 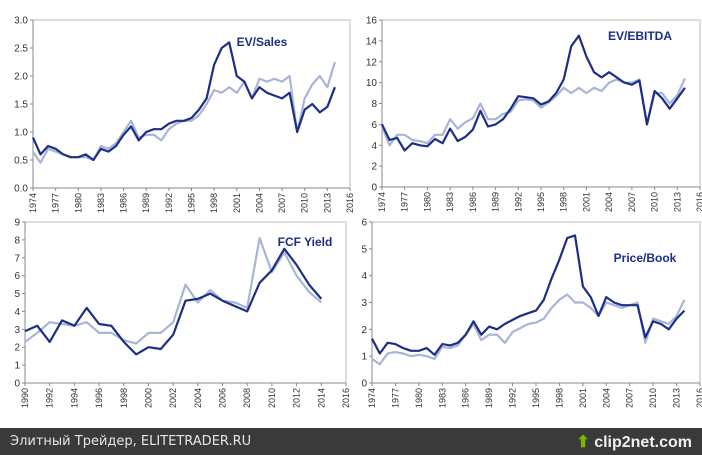 What do you see at coordinates (25, 398) in the screenshot?
I see `x-tick-label: 1990` at bounding box center [25, 398].